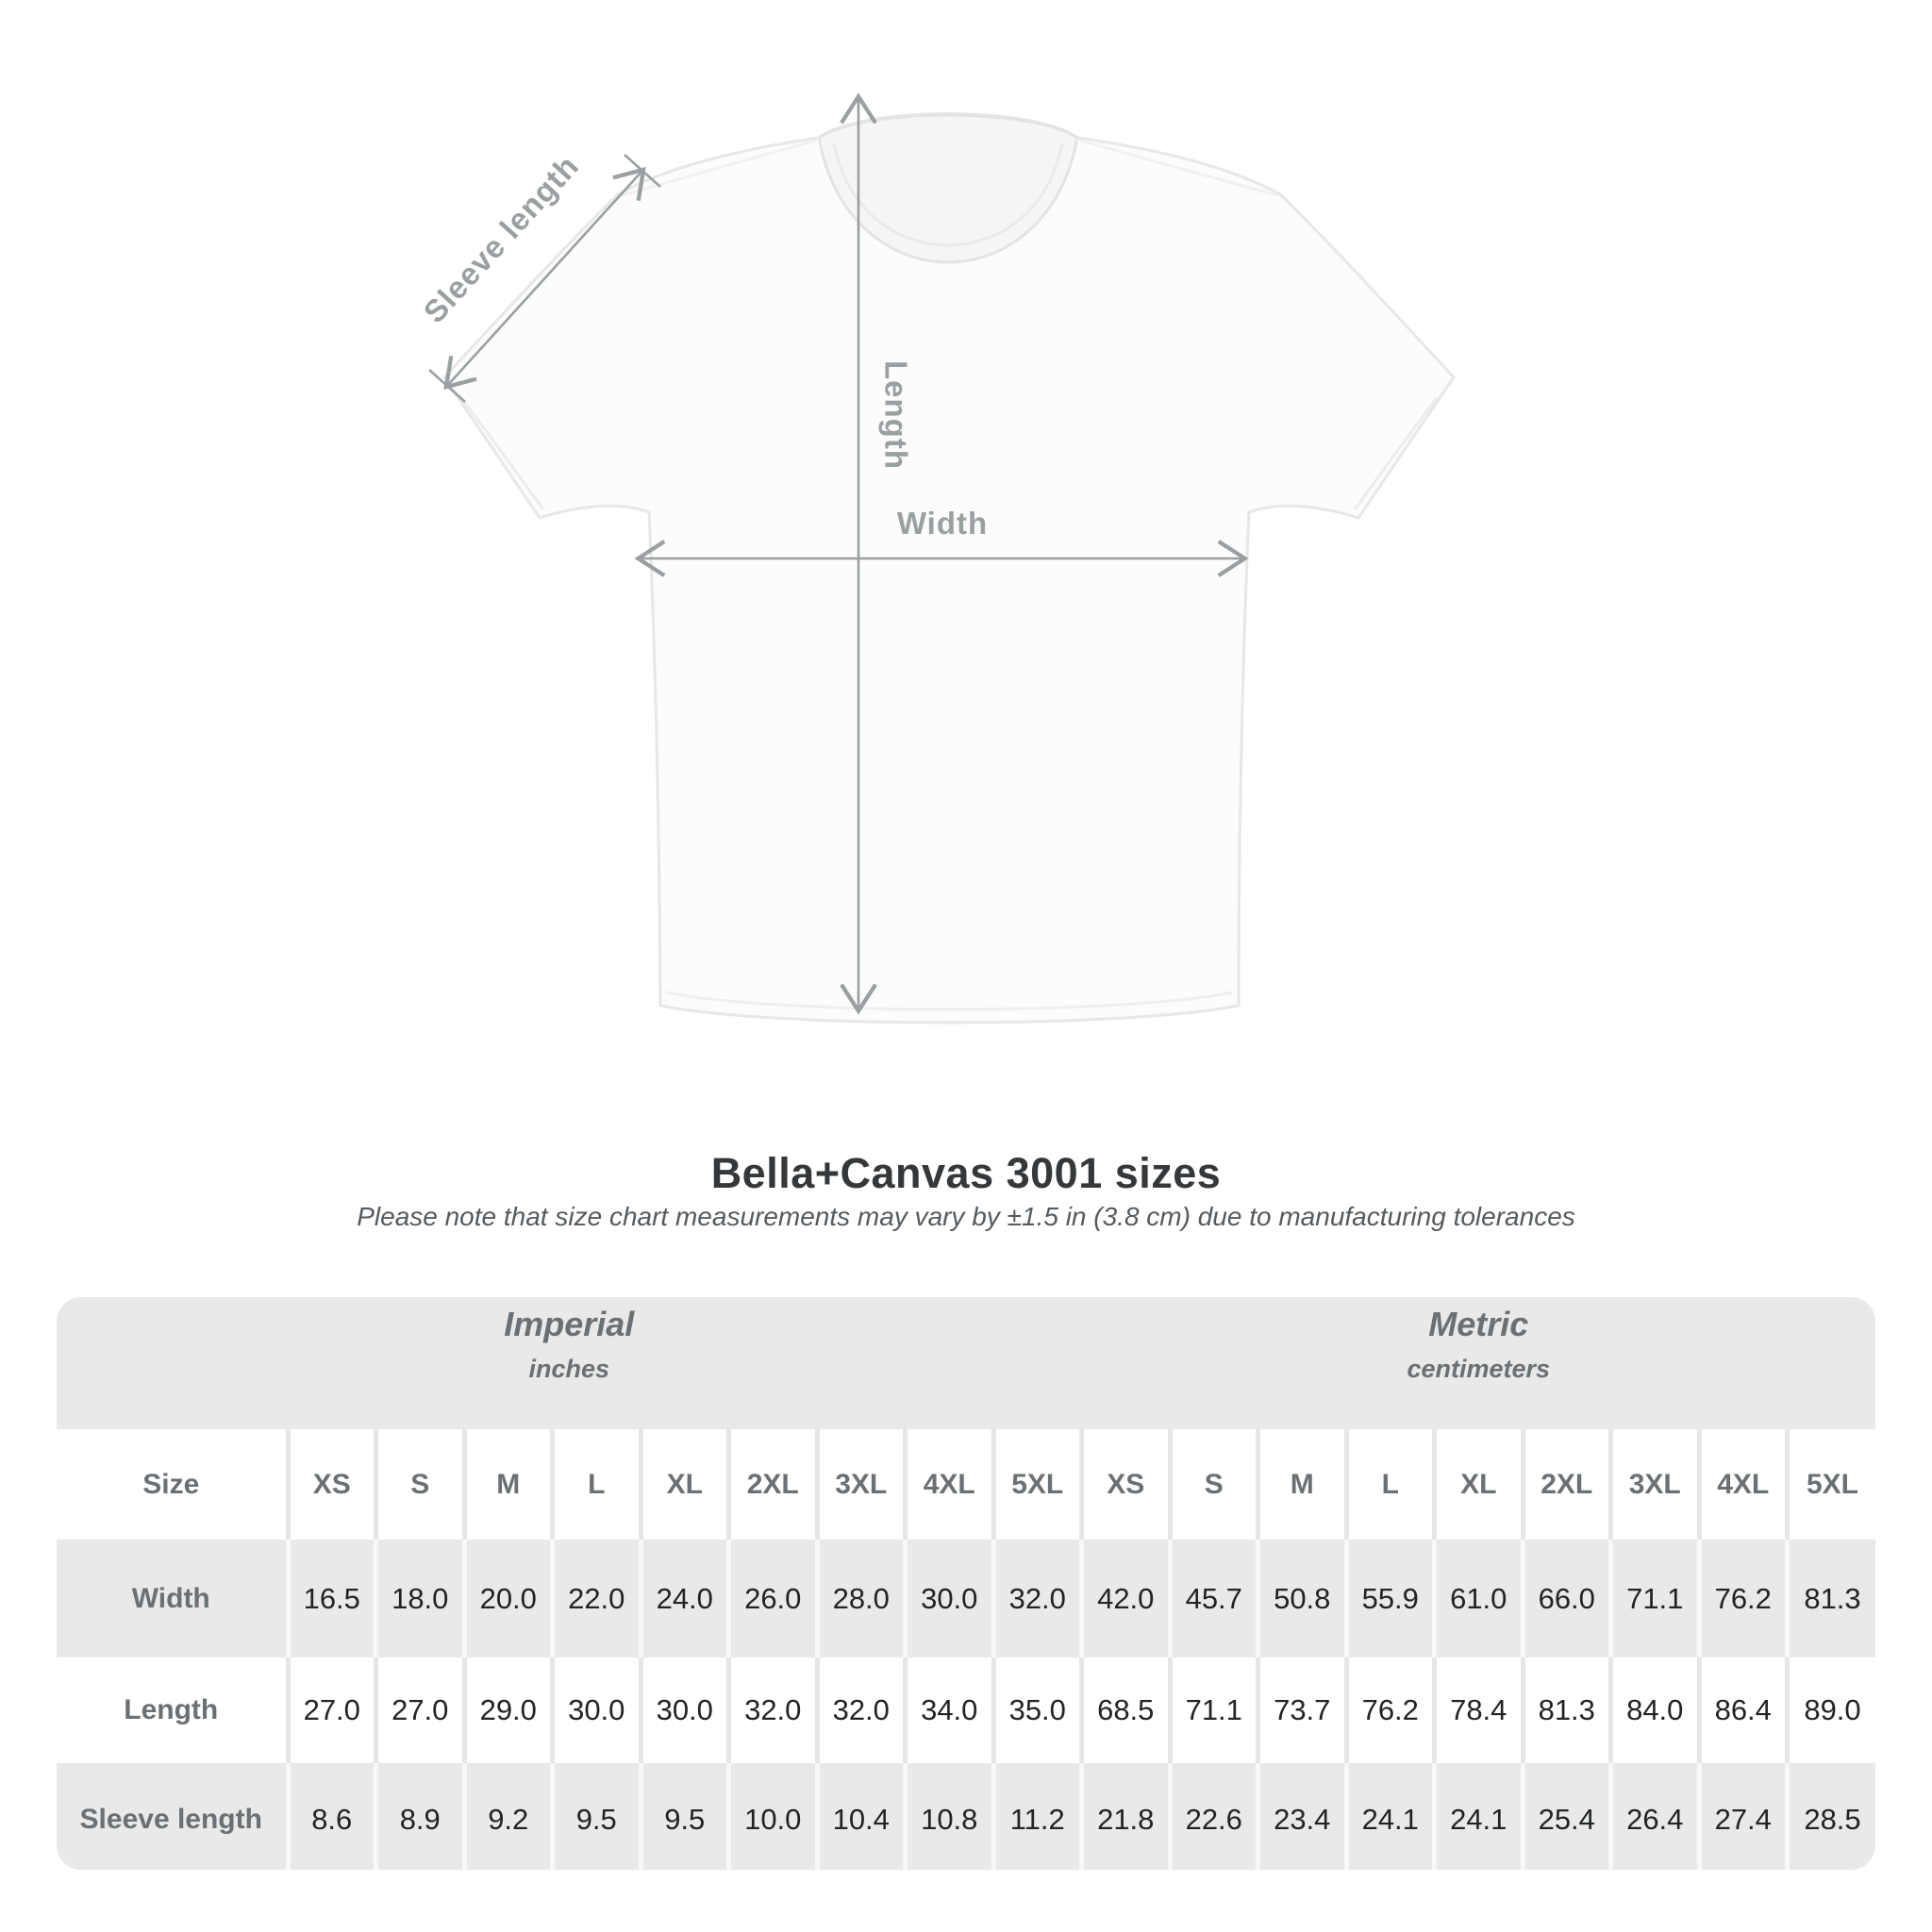 The width and height of the screenshot is (1932, 1932). What do you see at coordinates (1212, 1817) in the screenshot?
I see `measurement-value-metric: 22.6` at bounding box center [1212, 1817].